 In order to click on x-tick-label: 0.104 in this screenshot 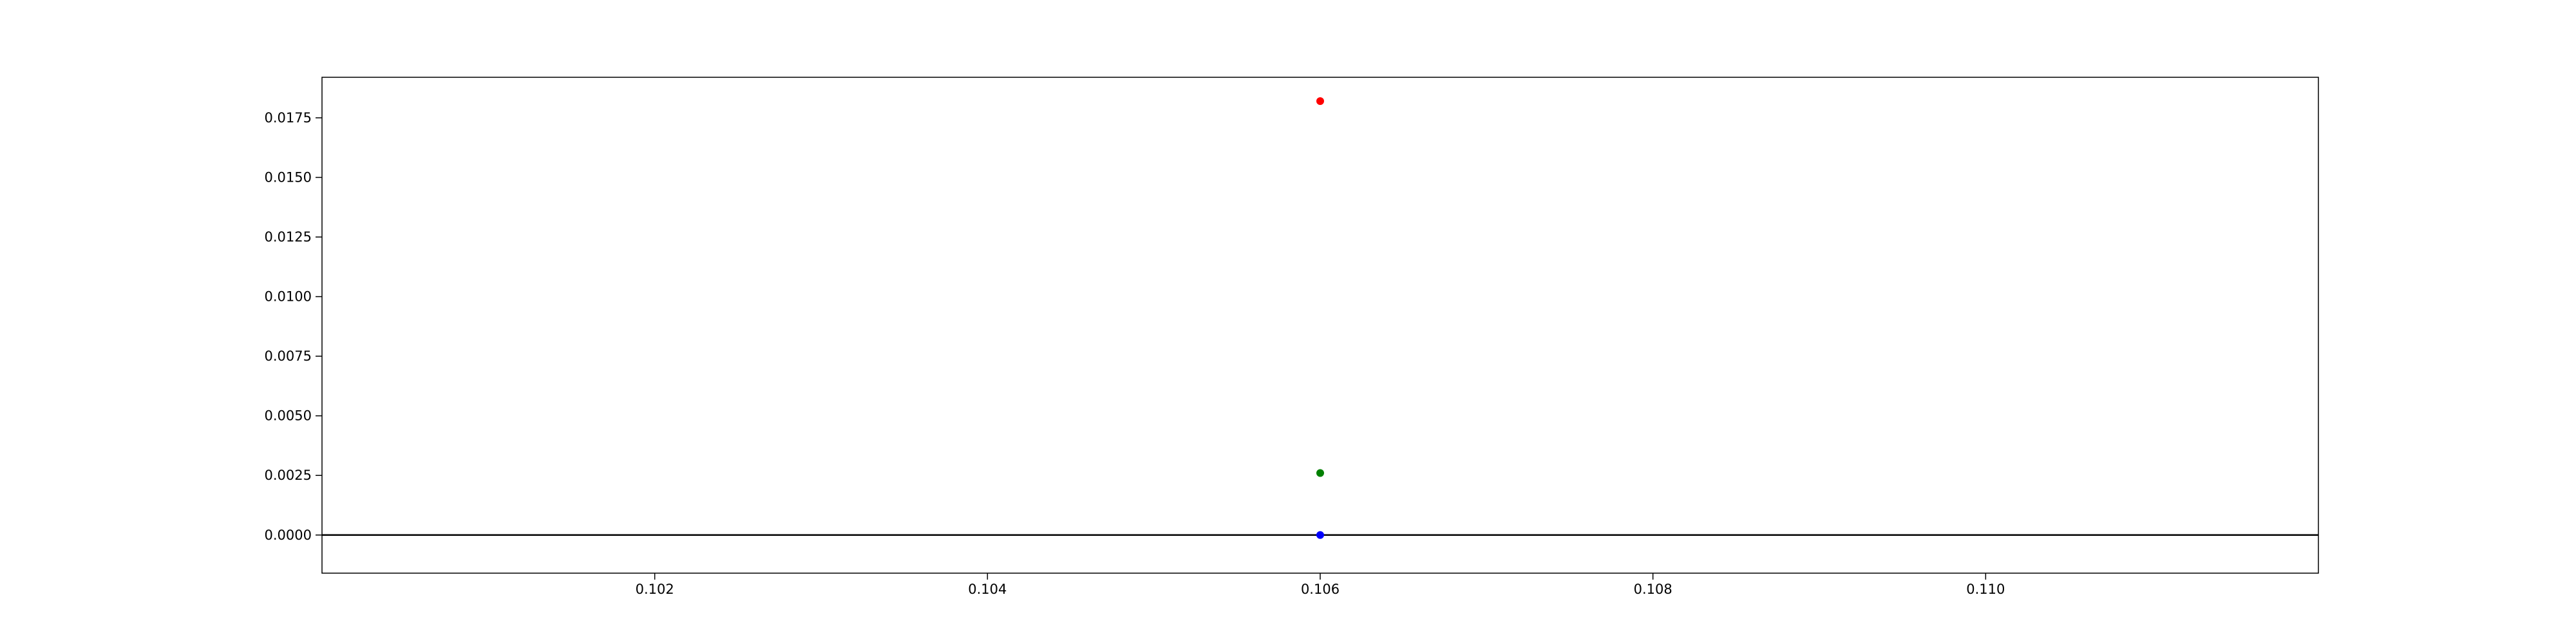, I will do `click(987, 589)`.